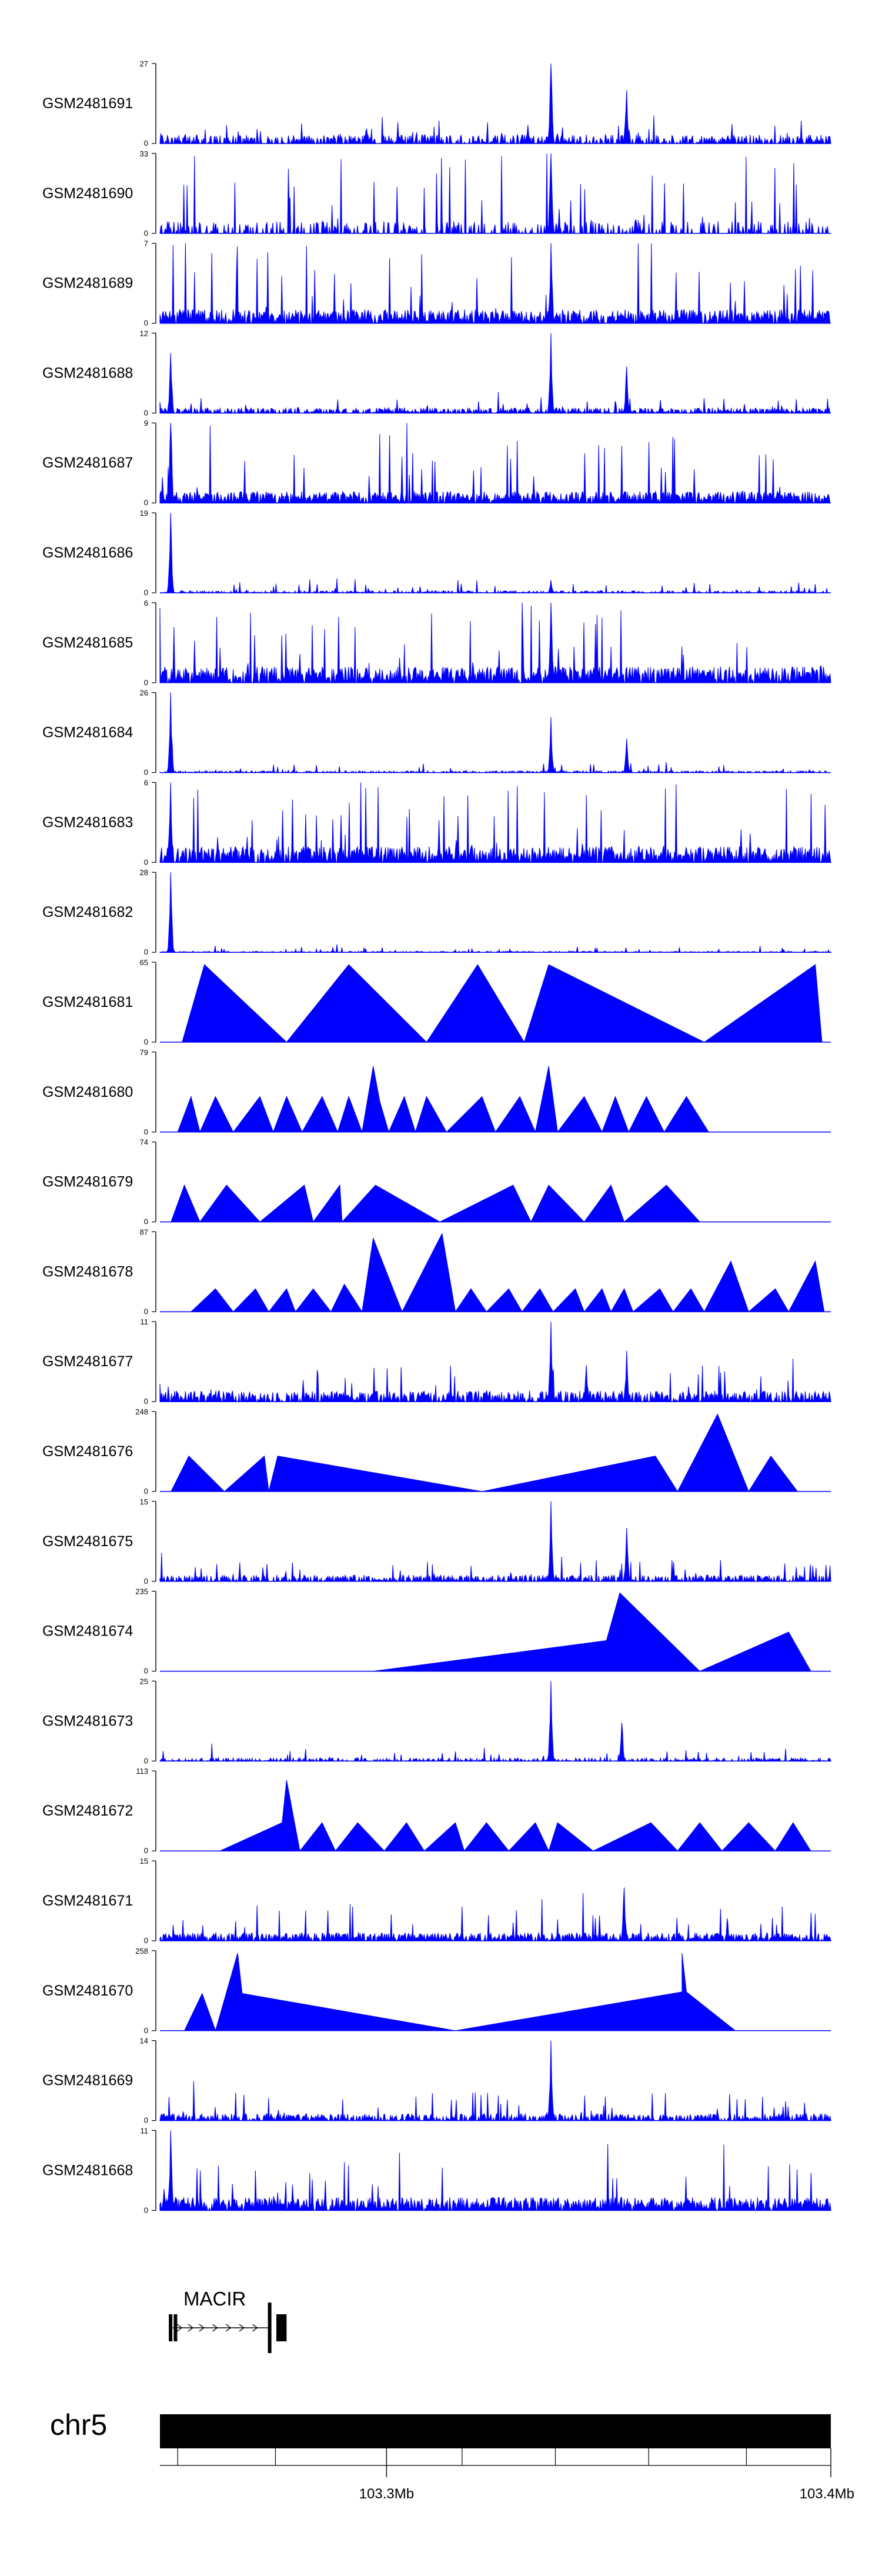 The image size is (882, 2576). What do you see at coordinates (146, 243) in the screenshot?
I see `ymax-label: 7` at bounding box center [146, 243].